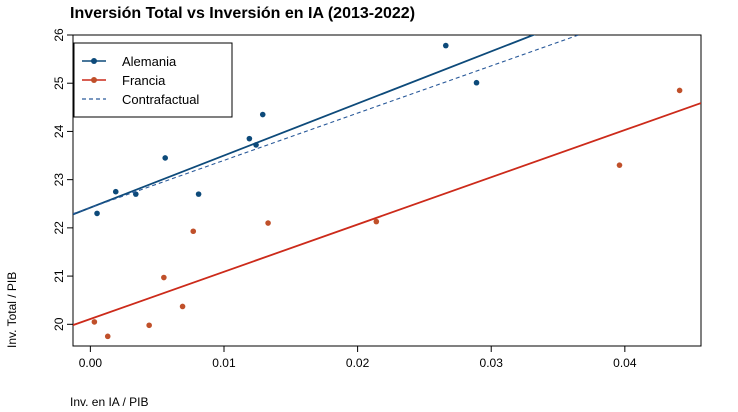 Image resolution: width=738 pixels, height=412 pixels. What do you see at coordinates (59, 228) in the screenshot?
I see `y-tick-label: 22` at bounding box center [59, 228].